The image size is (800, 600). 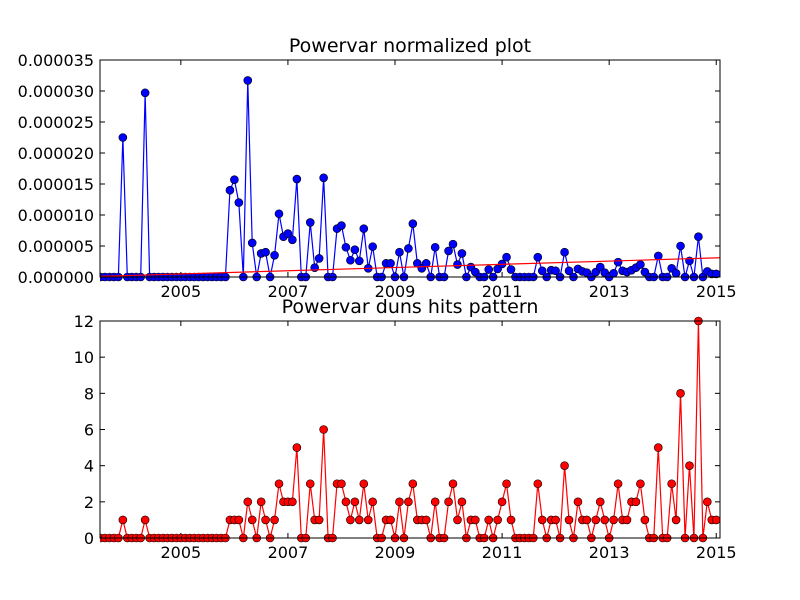 What do you see at coordinates (410, 267) in the screenshot?
I see `trend-line` at bounding box center [410, 267].